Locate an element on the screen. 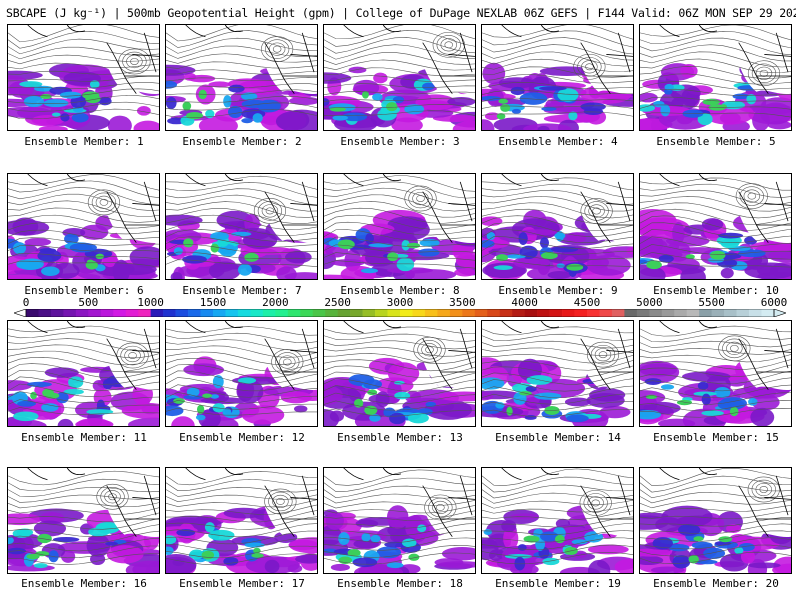 Image resolution: width=800 pixels, height=600 pixels. ensemble-member-label: Ensemble Member: 16 is located at coordinates (84, 583).